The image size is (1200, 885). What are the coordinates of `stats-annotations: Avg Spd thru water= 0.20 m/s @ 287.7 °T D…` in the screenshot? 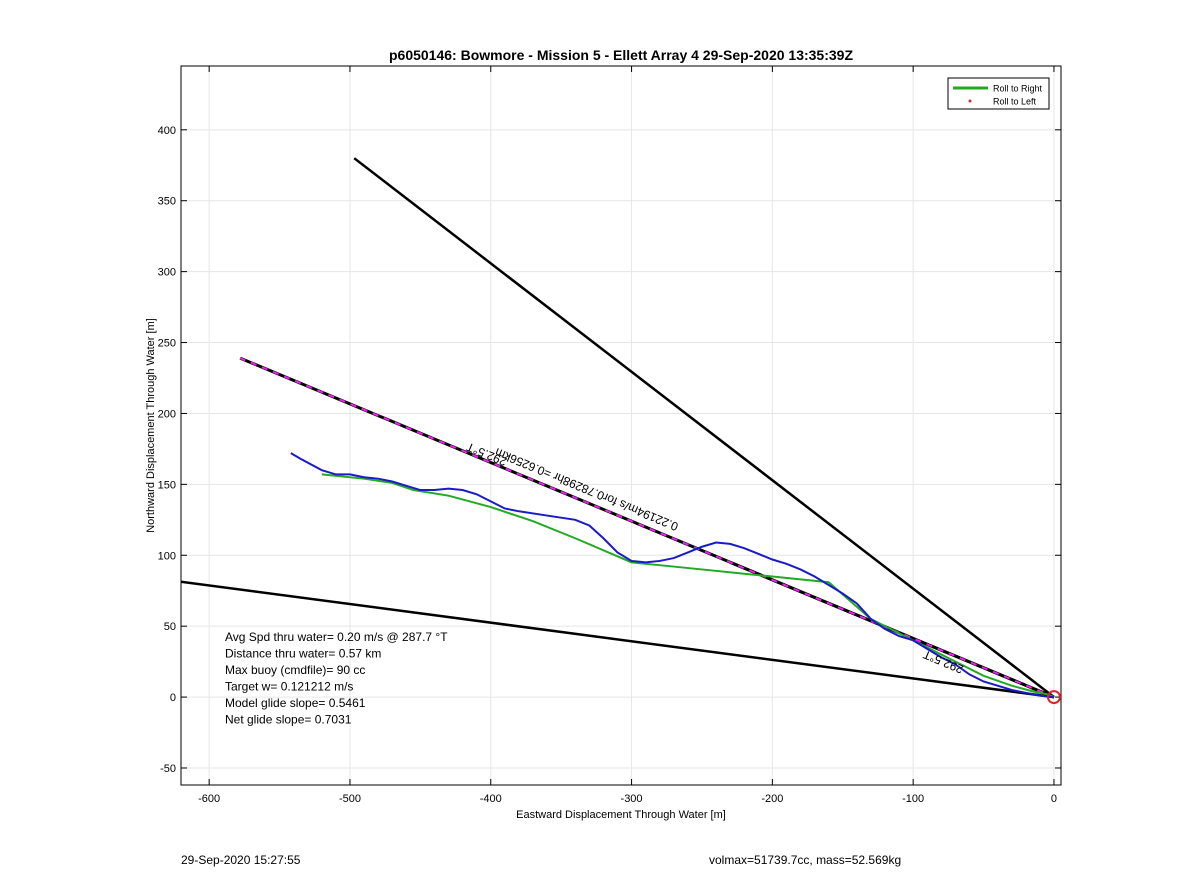 It's located at (336, 678).